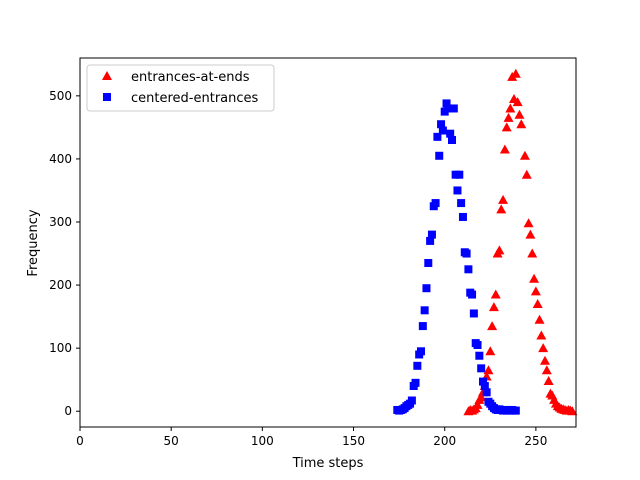 This screenshot has width=640, height=480. Describe the element at coordinates (328, 463) in the screenshot. I see `x-axis-title: Time steps` at that location.